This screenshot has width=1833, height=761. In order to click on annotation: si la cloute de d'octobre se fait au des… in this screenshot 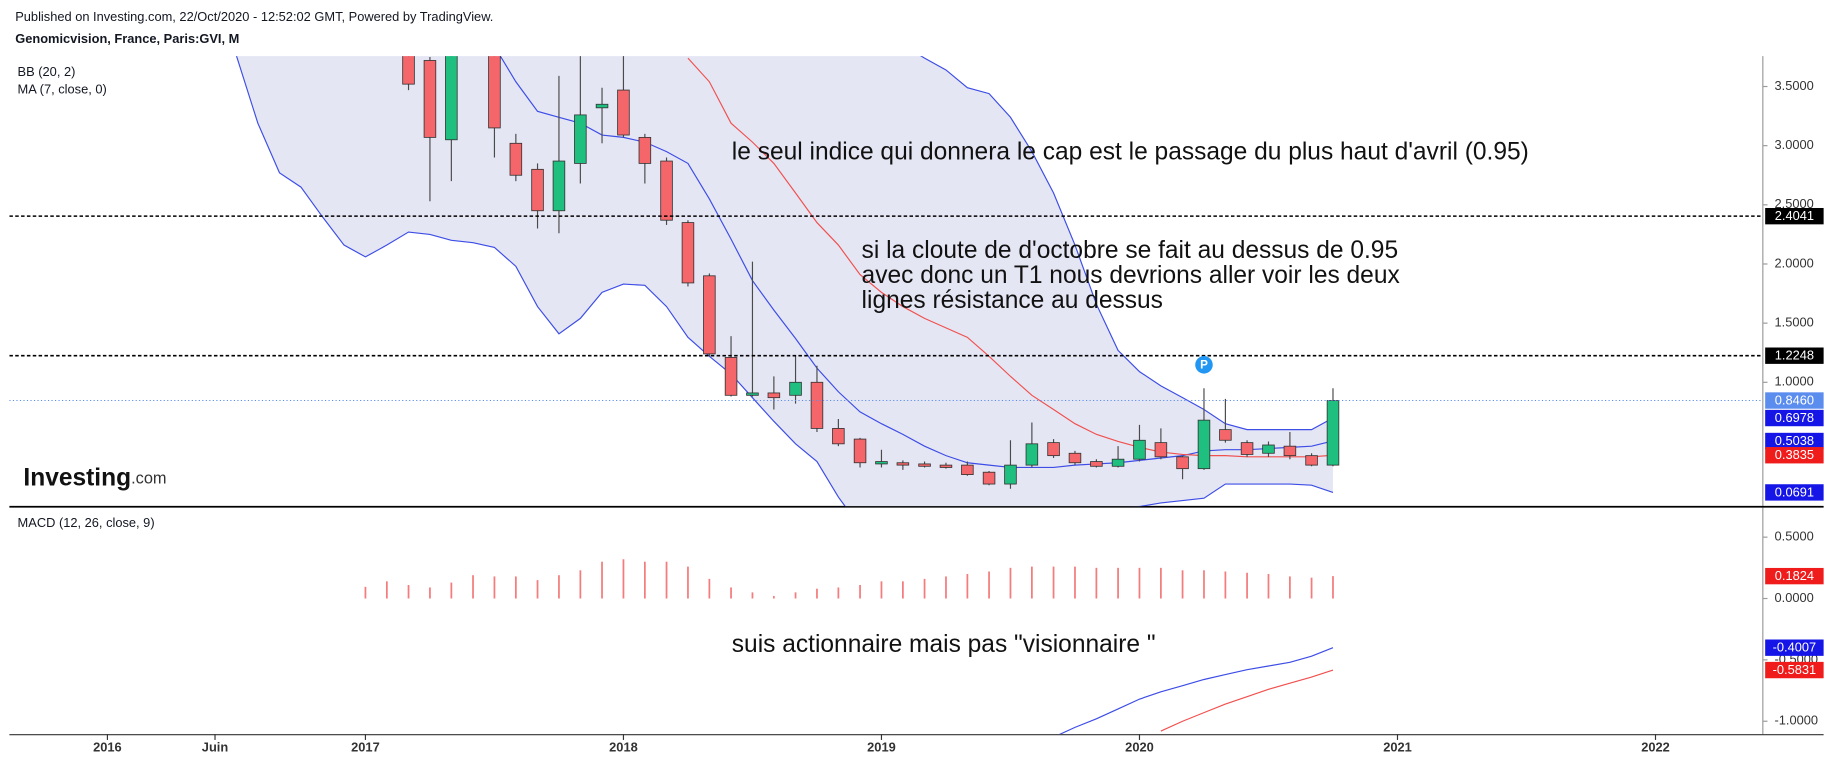, I will do `click(1130, 250)`.